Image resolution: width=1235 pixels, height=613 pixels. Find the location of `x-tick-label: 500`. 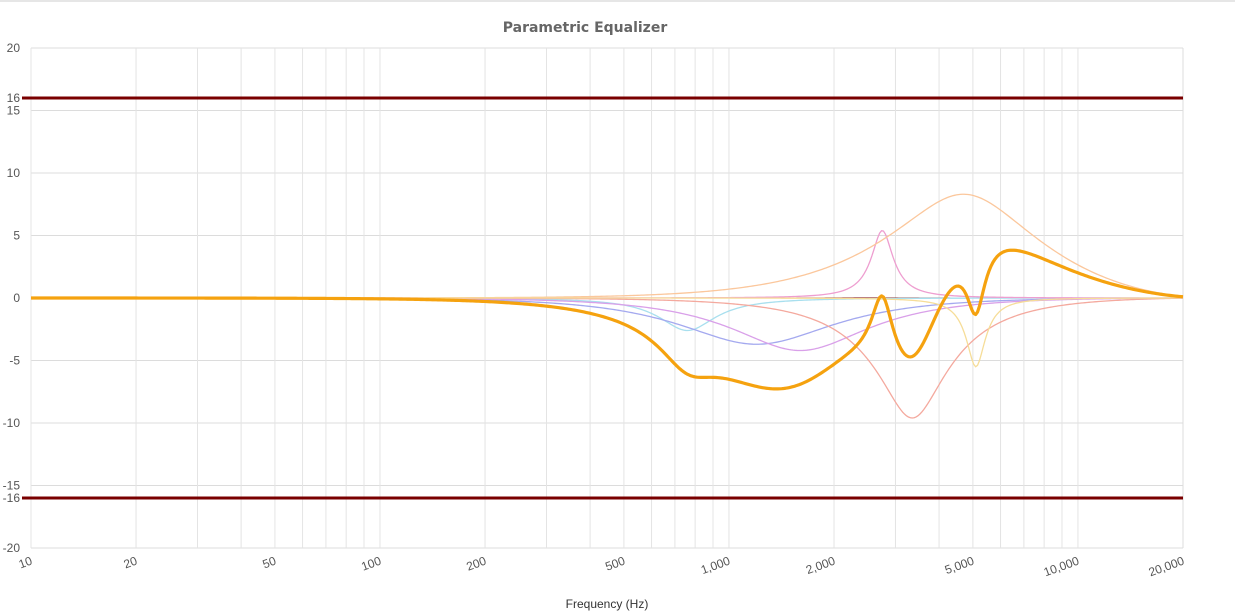

x-tick-label: 500 is located at coordinates (615, 564).